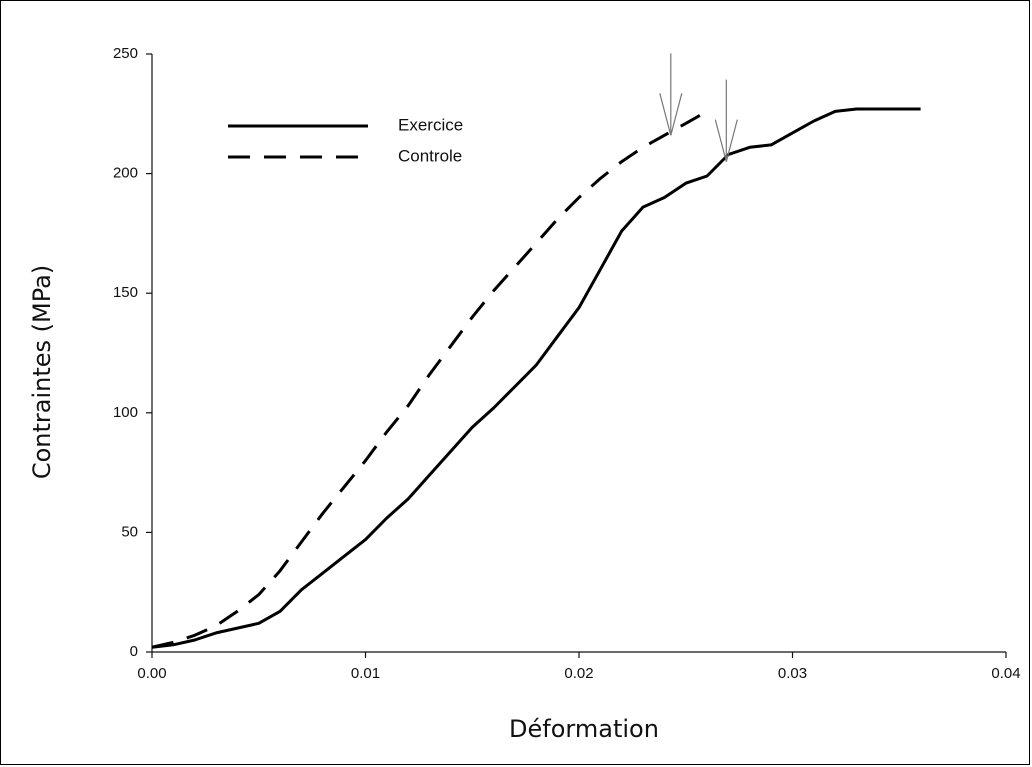 This screenshot has height=767, width=1032. I want to click on y-tick-label: 250, so click(125, 53).